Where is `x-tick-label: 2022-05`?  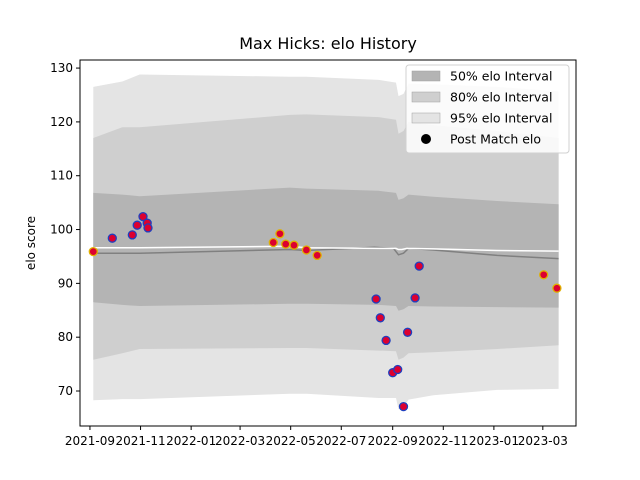
x-tick-label: 2022-05 is located at coordinates (291, 441).